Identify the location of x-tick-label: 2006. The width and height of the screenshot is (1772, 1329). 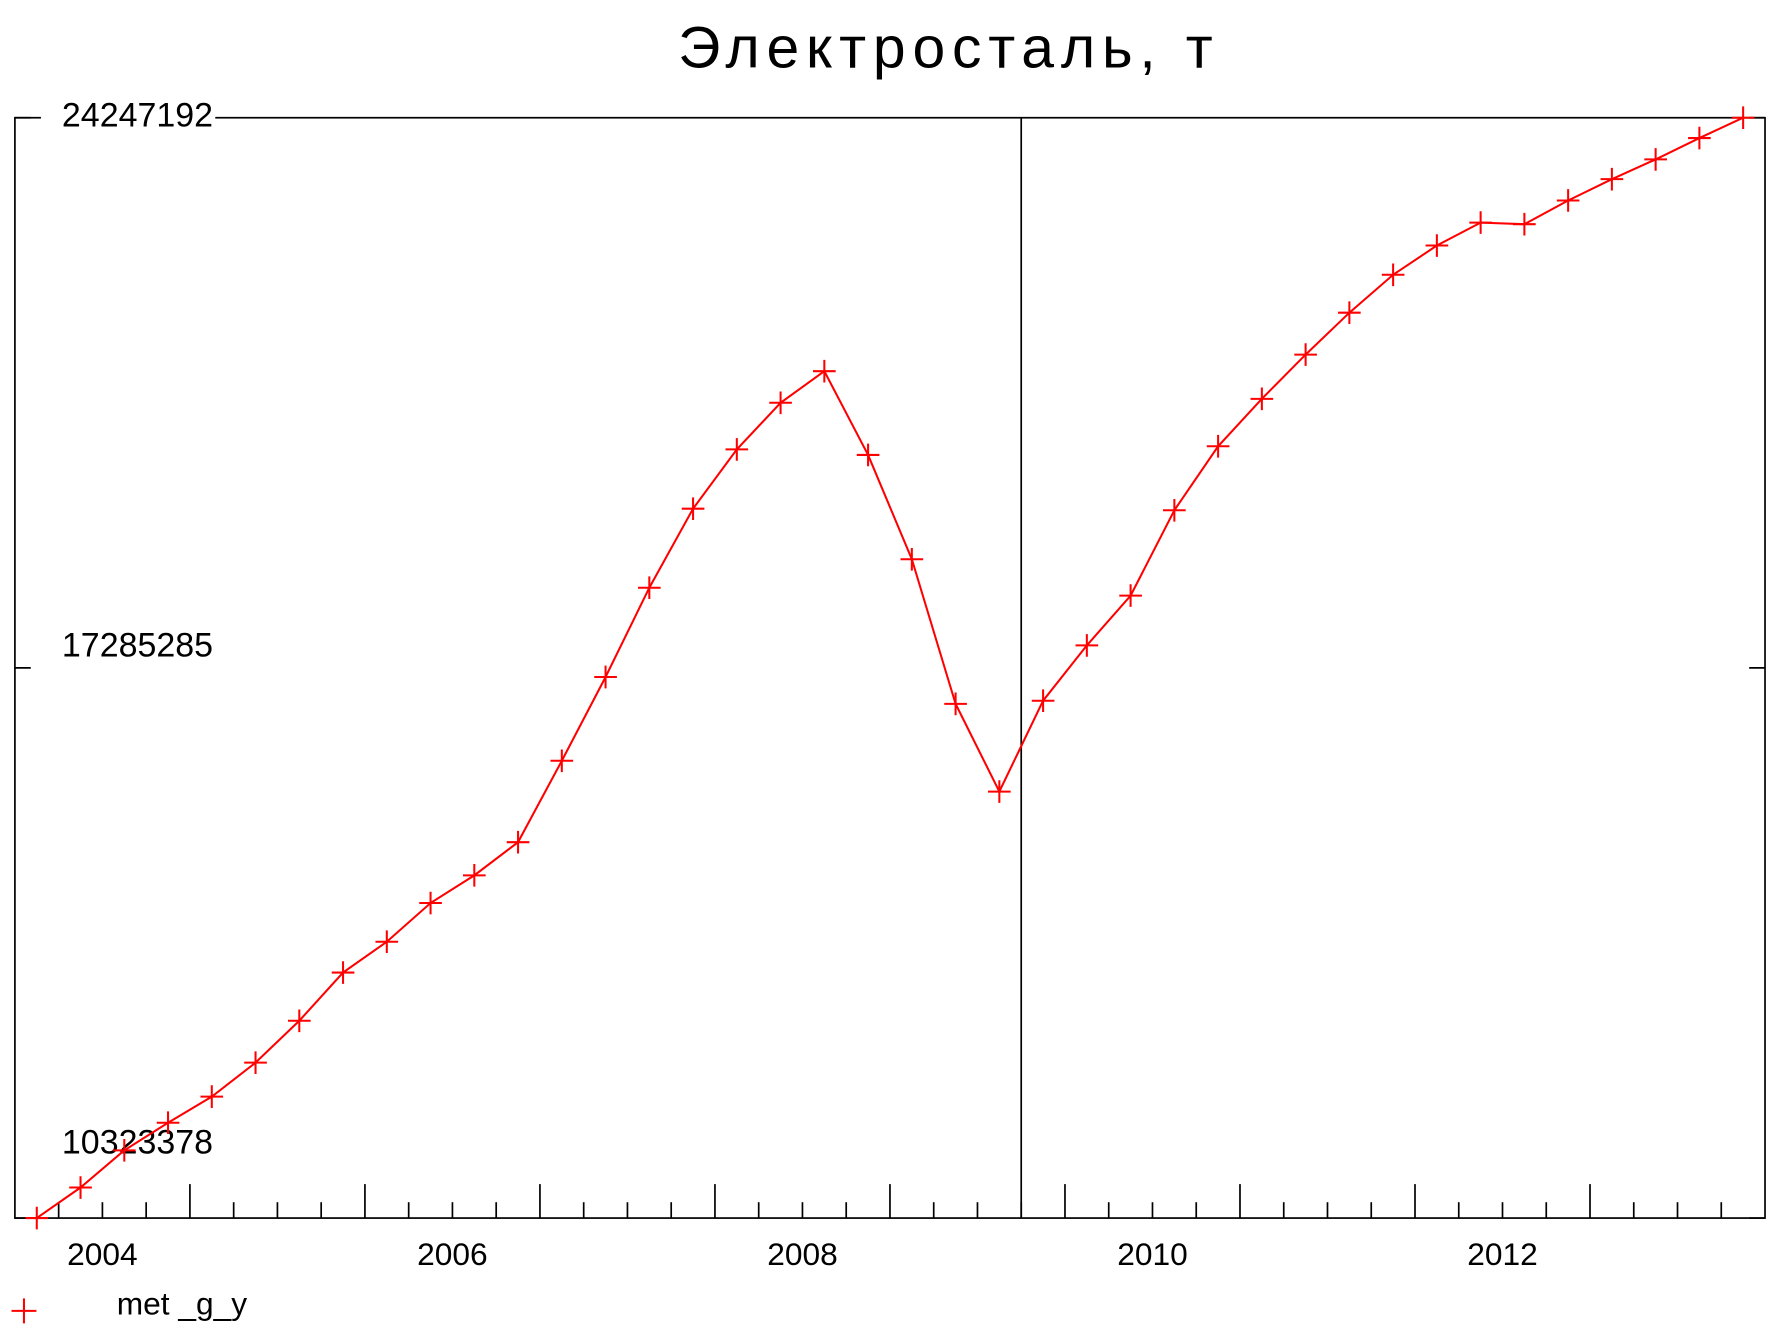
(452, 1254).